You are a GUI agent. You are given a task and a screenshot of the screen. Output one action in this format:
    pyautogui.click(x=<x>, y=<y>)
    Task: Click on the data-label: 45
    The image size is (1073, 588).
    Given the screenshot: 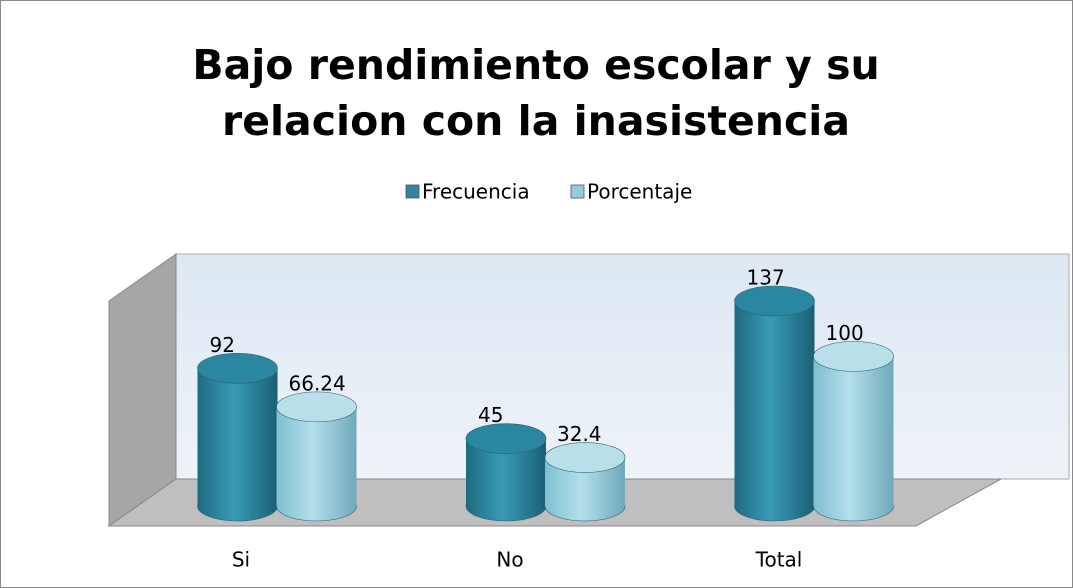 What is the action you would take?
    pyautogui.click(x=490, y=415)
    